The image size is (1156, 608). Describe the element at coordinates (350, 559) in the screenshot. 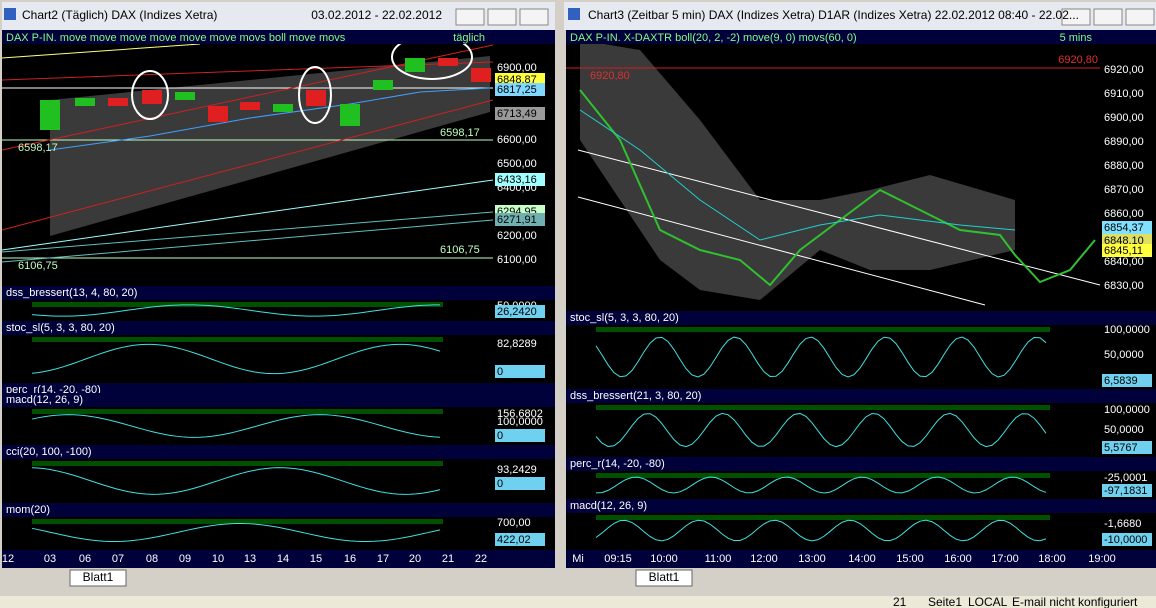

I see `x-tick-label: 16` at that location.